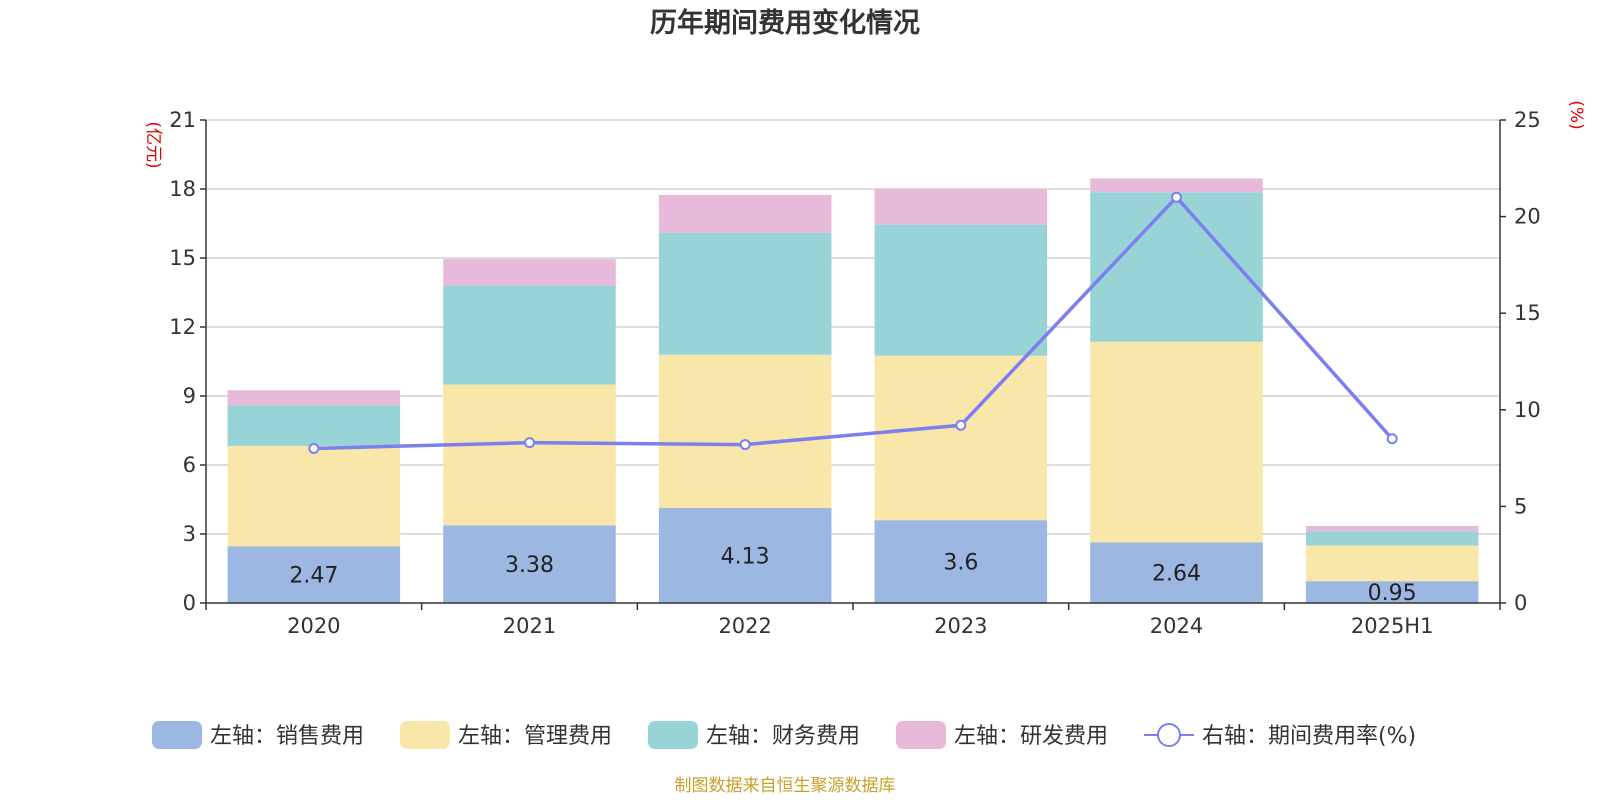  I want to click on bar-data-label: 0.95, so click(1392, 593).